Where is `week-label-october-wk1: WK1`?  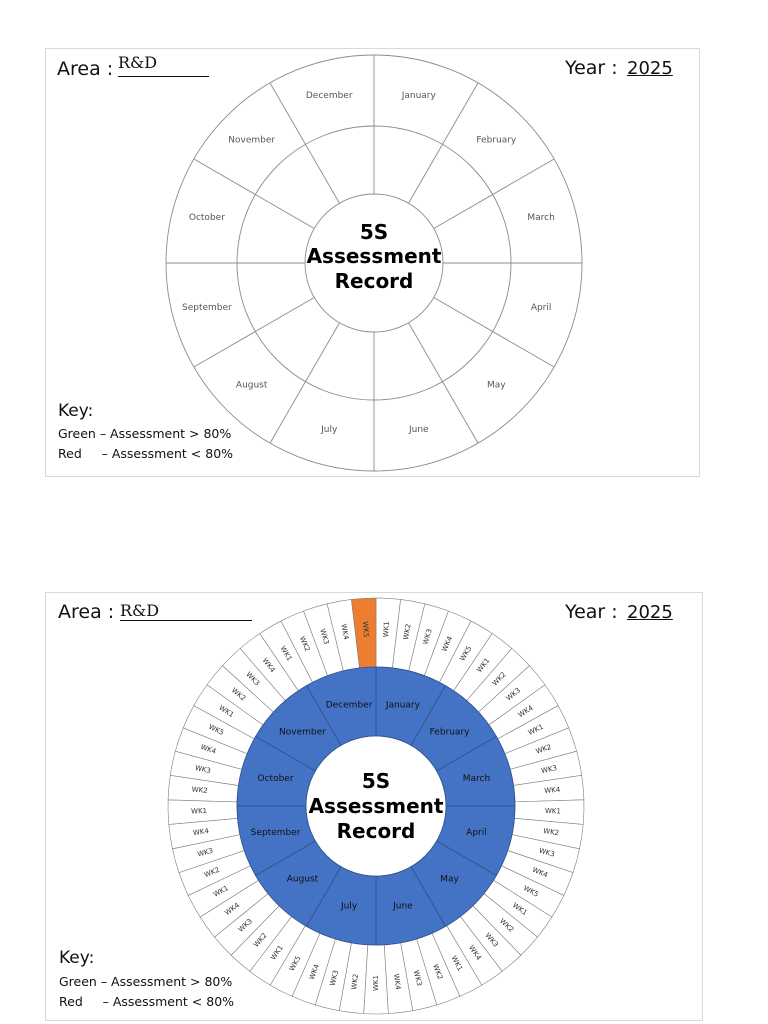 week-label-october-wk1: WK1 is located at coordinates (199, 811).